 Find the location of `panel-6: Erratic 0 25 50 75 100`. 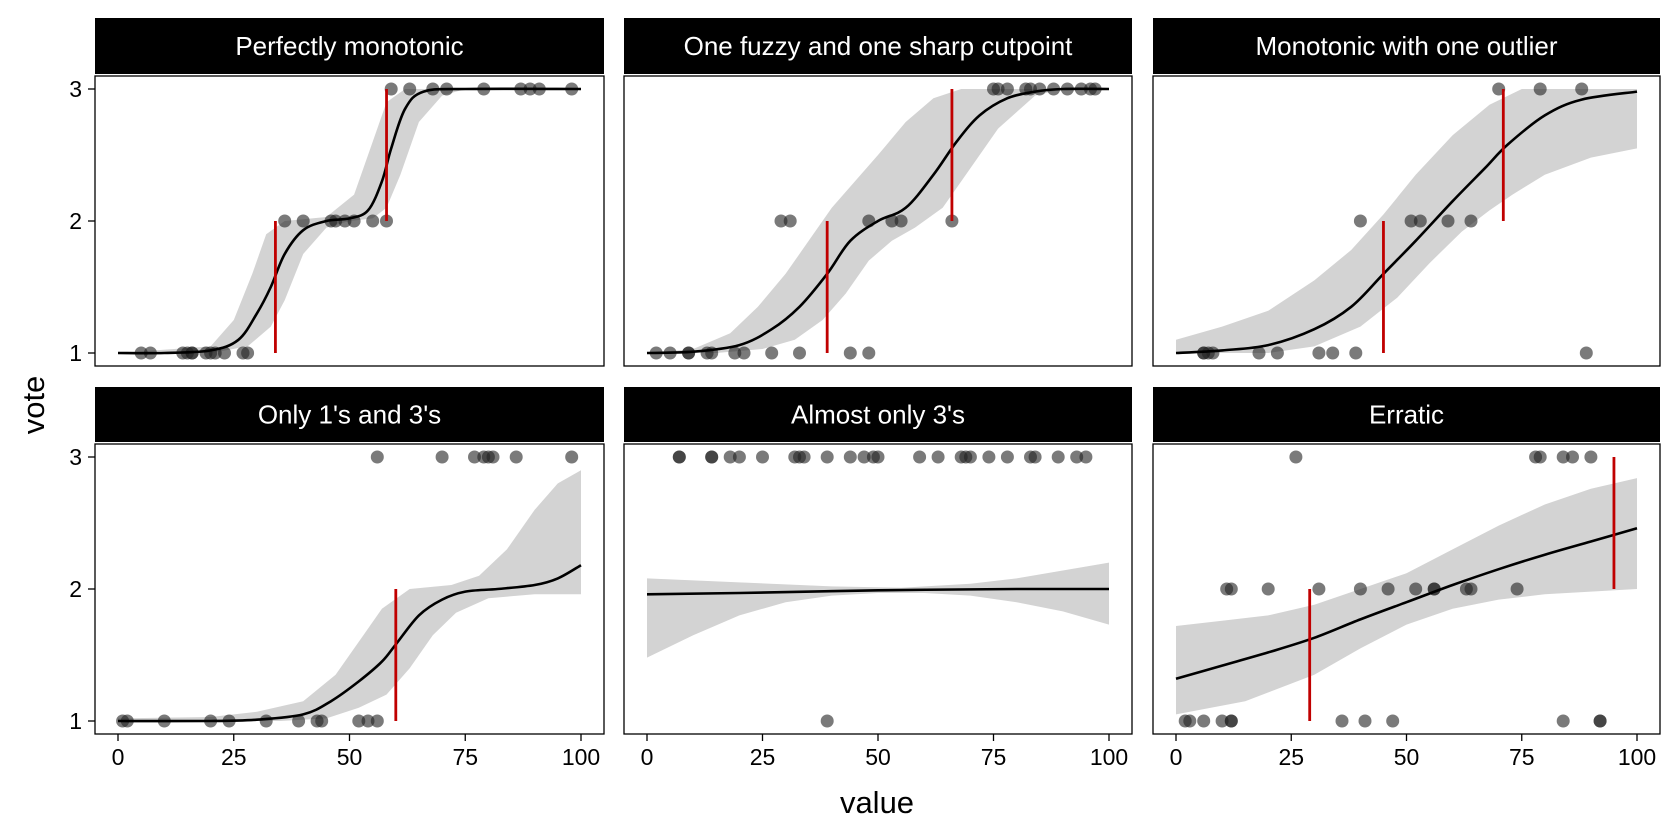

panel-6: Erratic 0 25 50 75 100 is located at coordinates (1406, 578).